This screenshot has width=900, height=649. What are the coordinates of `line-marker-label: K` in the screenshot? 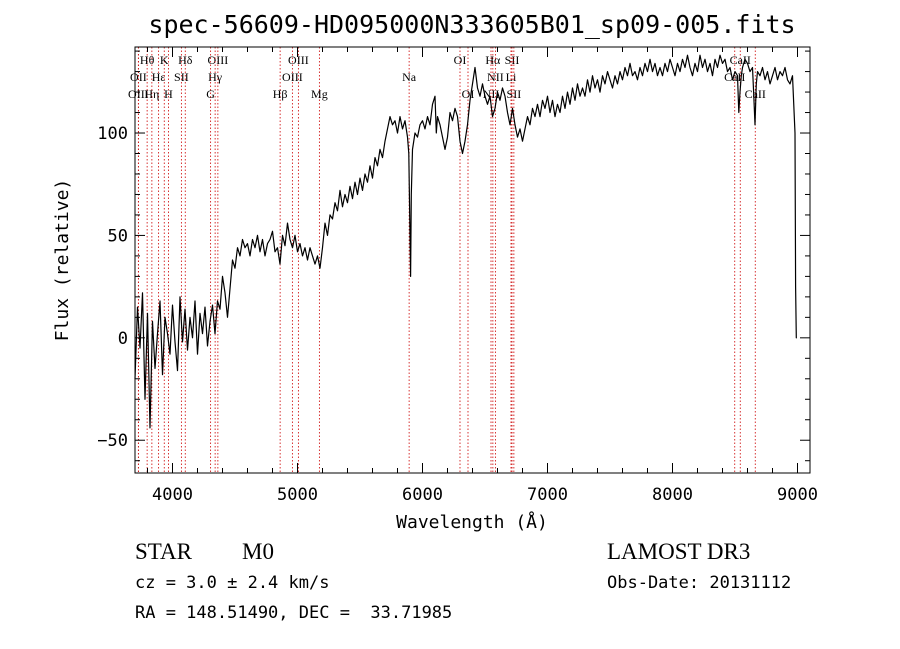 It's located at (164, 60).